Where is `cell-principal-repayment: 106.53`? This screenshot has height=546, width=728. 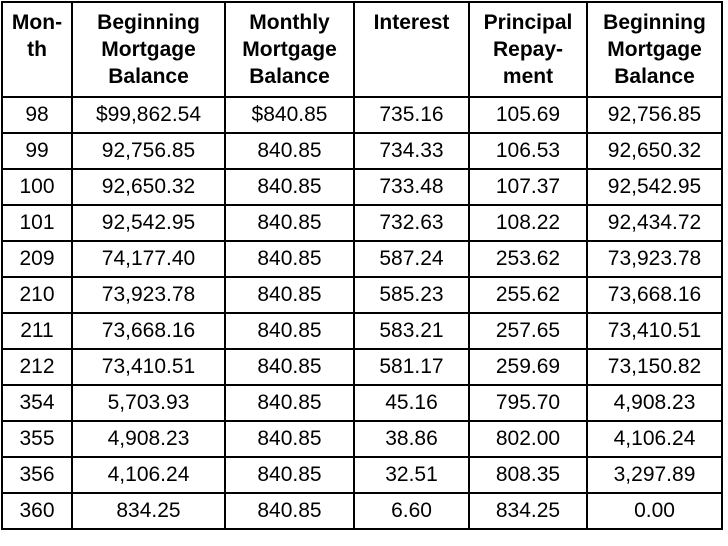 cell-principal-repayment: 106.53 is located at coordinates (528, 151).